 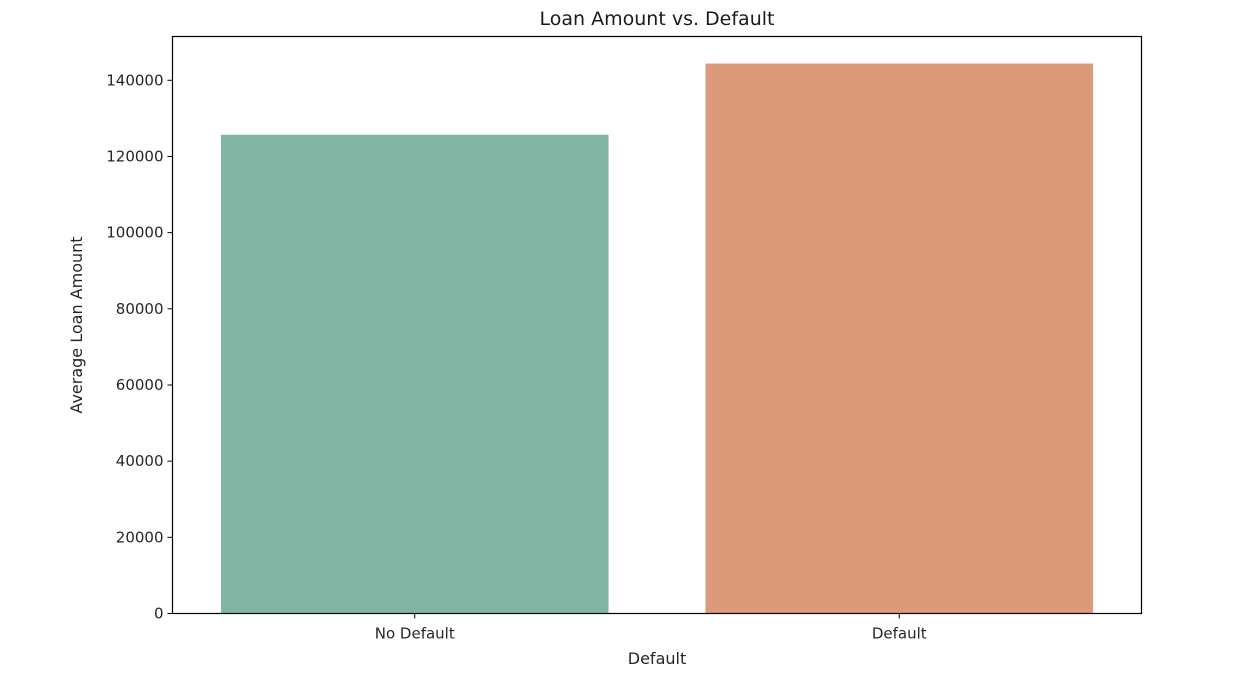 I want to click on x-tick-label: No Default, so click(x=415, y=634).